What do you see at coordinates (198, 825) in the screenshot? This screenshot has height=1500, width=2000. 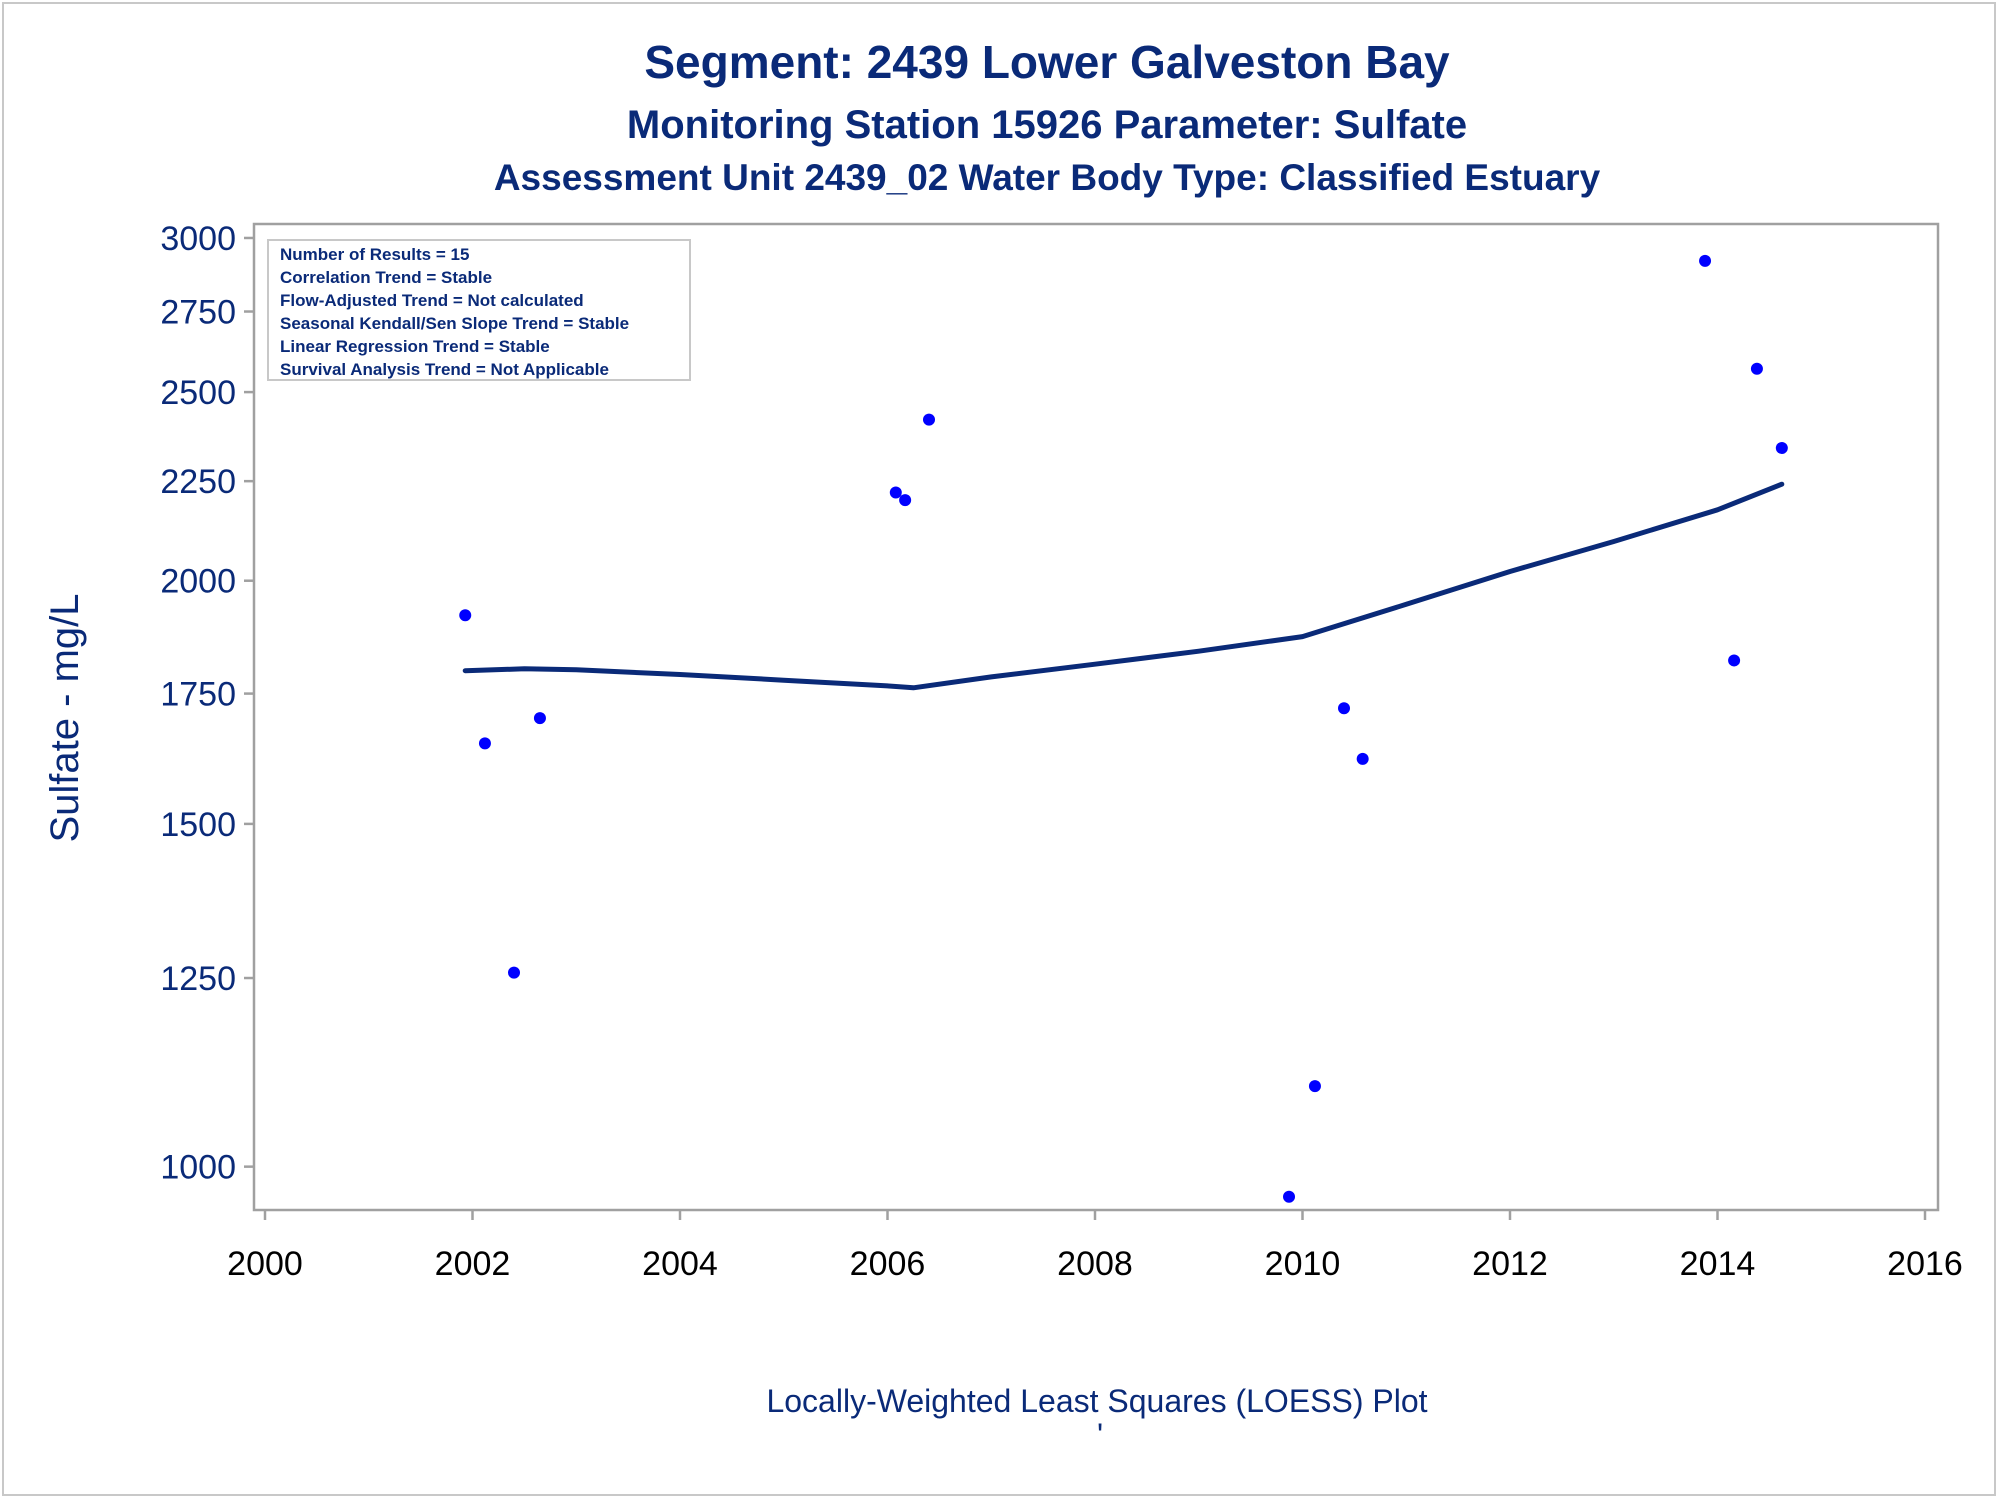 I see `y-tick-label: 1500` at bounding box center [198, 825].